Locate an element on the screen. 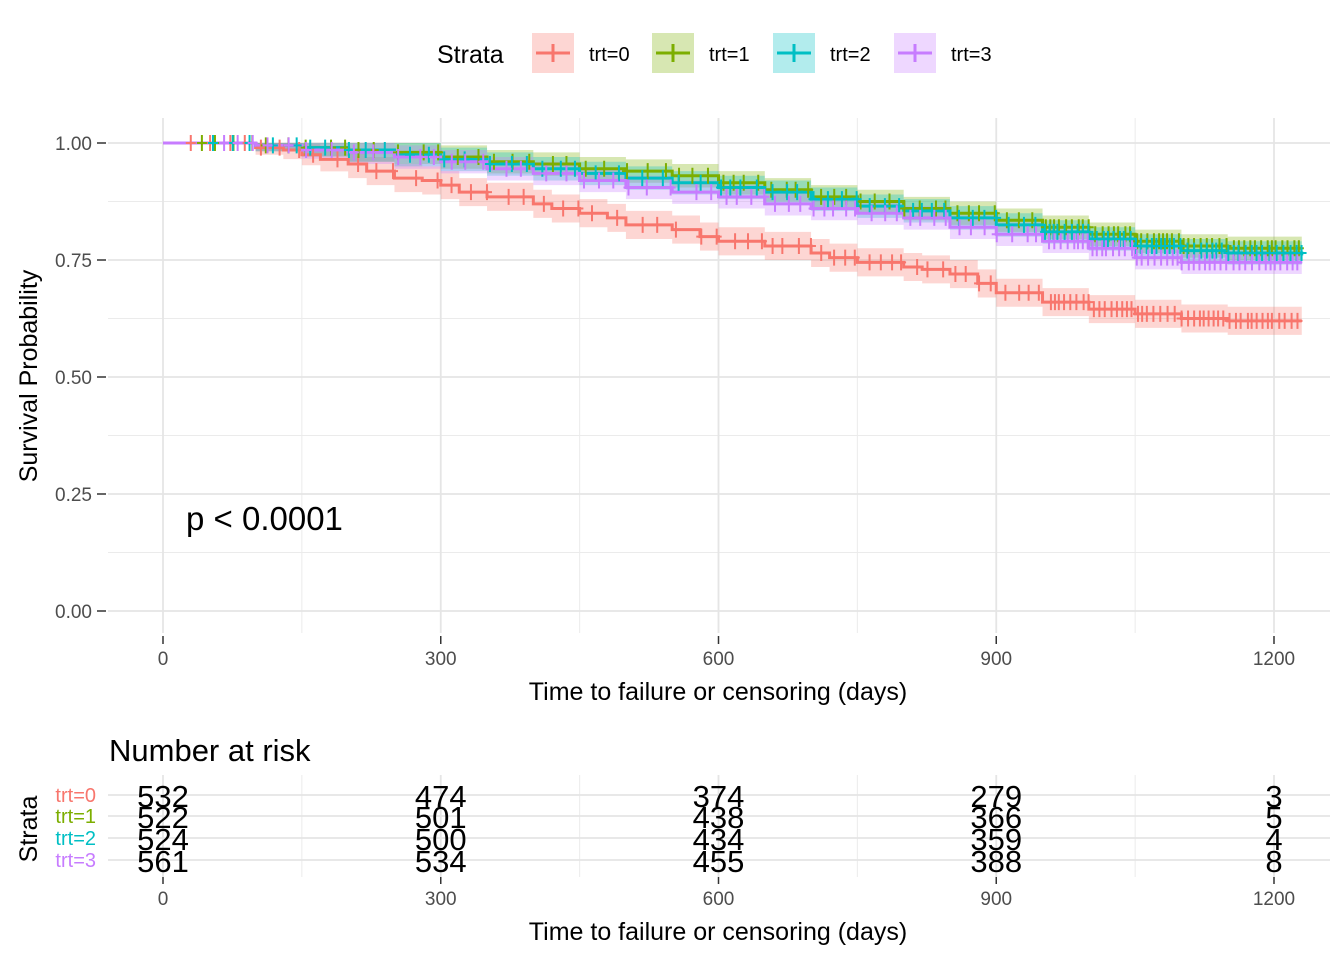 This screenshot has height=960, width=1344. y-tick-label-3: 0.75 is located at coordinates (73, 261).